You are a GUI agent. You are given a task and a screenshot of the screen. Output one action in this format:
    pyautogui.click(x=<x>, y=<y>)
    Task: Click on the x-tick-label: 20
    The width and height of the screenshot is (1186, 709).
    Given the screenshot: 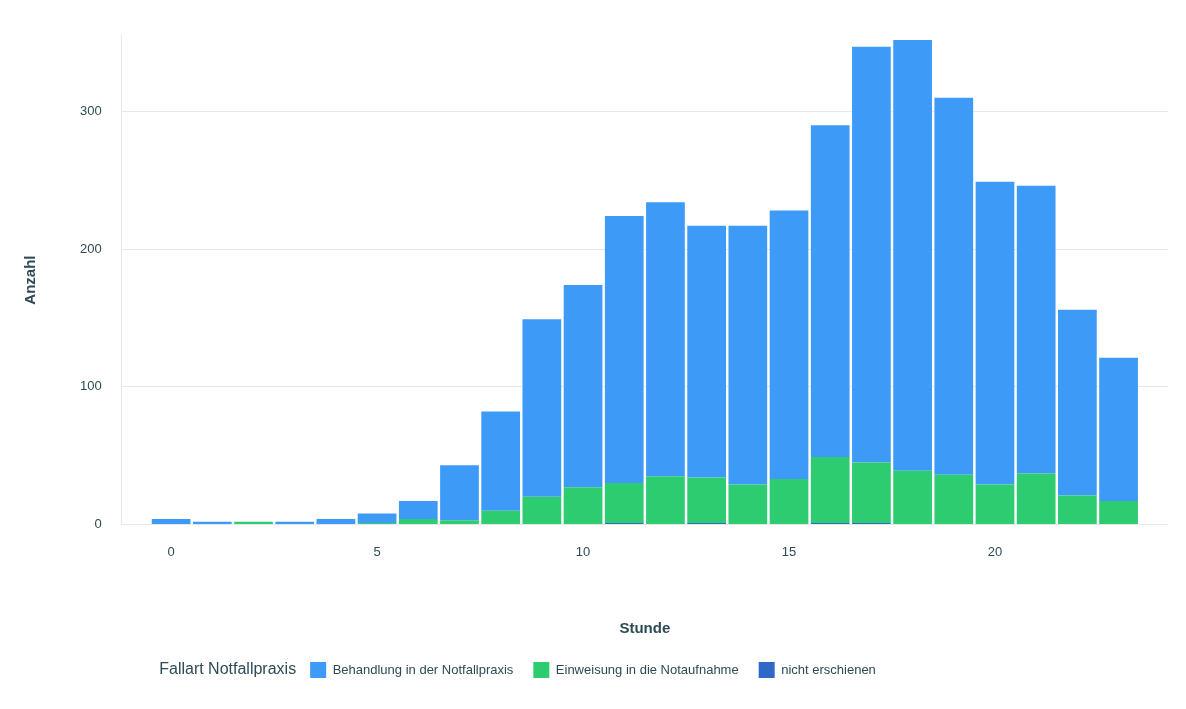 What is the action you would take?
    pyautogui.click(x=995, y=551)
    